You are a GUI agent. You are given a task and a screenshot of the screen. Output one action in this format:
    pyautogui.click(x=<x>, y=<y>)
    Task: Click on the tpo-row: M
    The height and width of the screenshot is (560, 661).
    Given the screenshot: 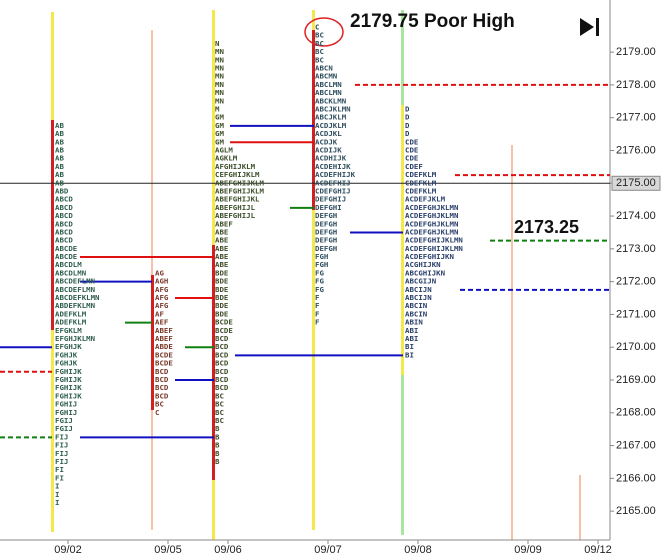 What is the action you would take?
    pyautogui.click(x=217, y=109)
    